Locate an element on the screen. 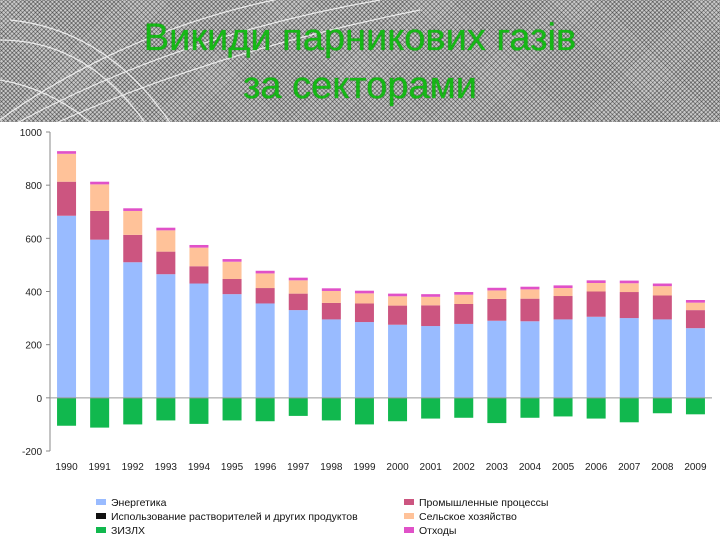 This screenshot has width=720, height=540. bar-segment-2005-s5 is located at coordinates (563, 287).